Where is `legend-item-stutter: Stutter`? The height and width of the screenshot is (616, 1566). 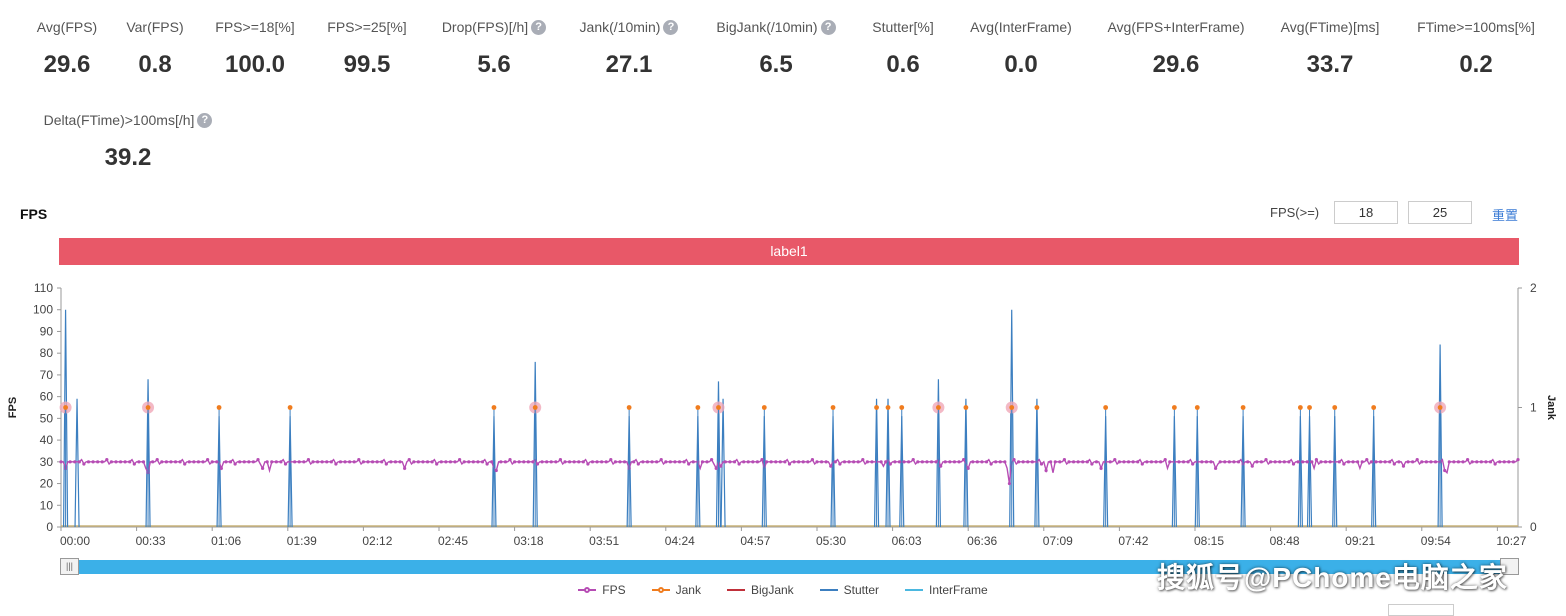 legend-item-stutter: Stutter is located at coordinates (849, 590).